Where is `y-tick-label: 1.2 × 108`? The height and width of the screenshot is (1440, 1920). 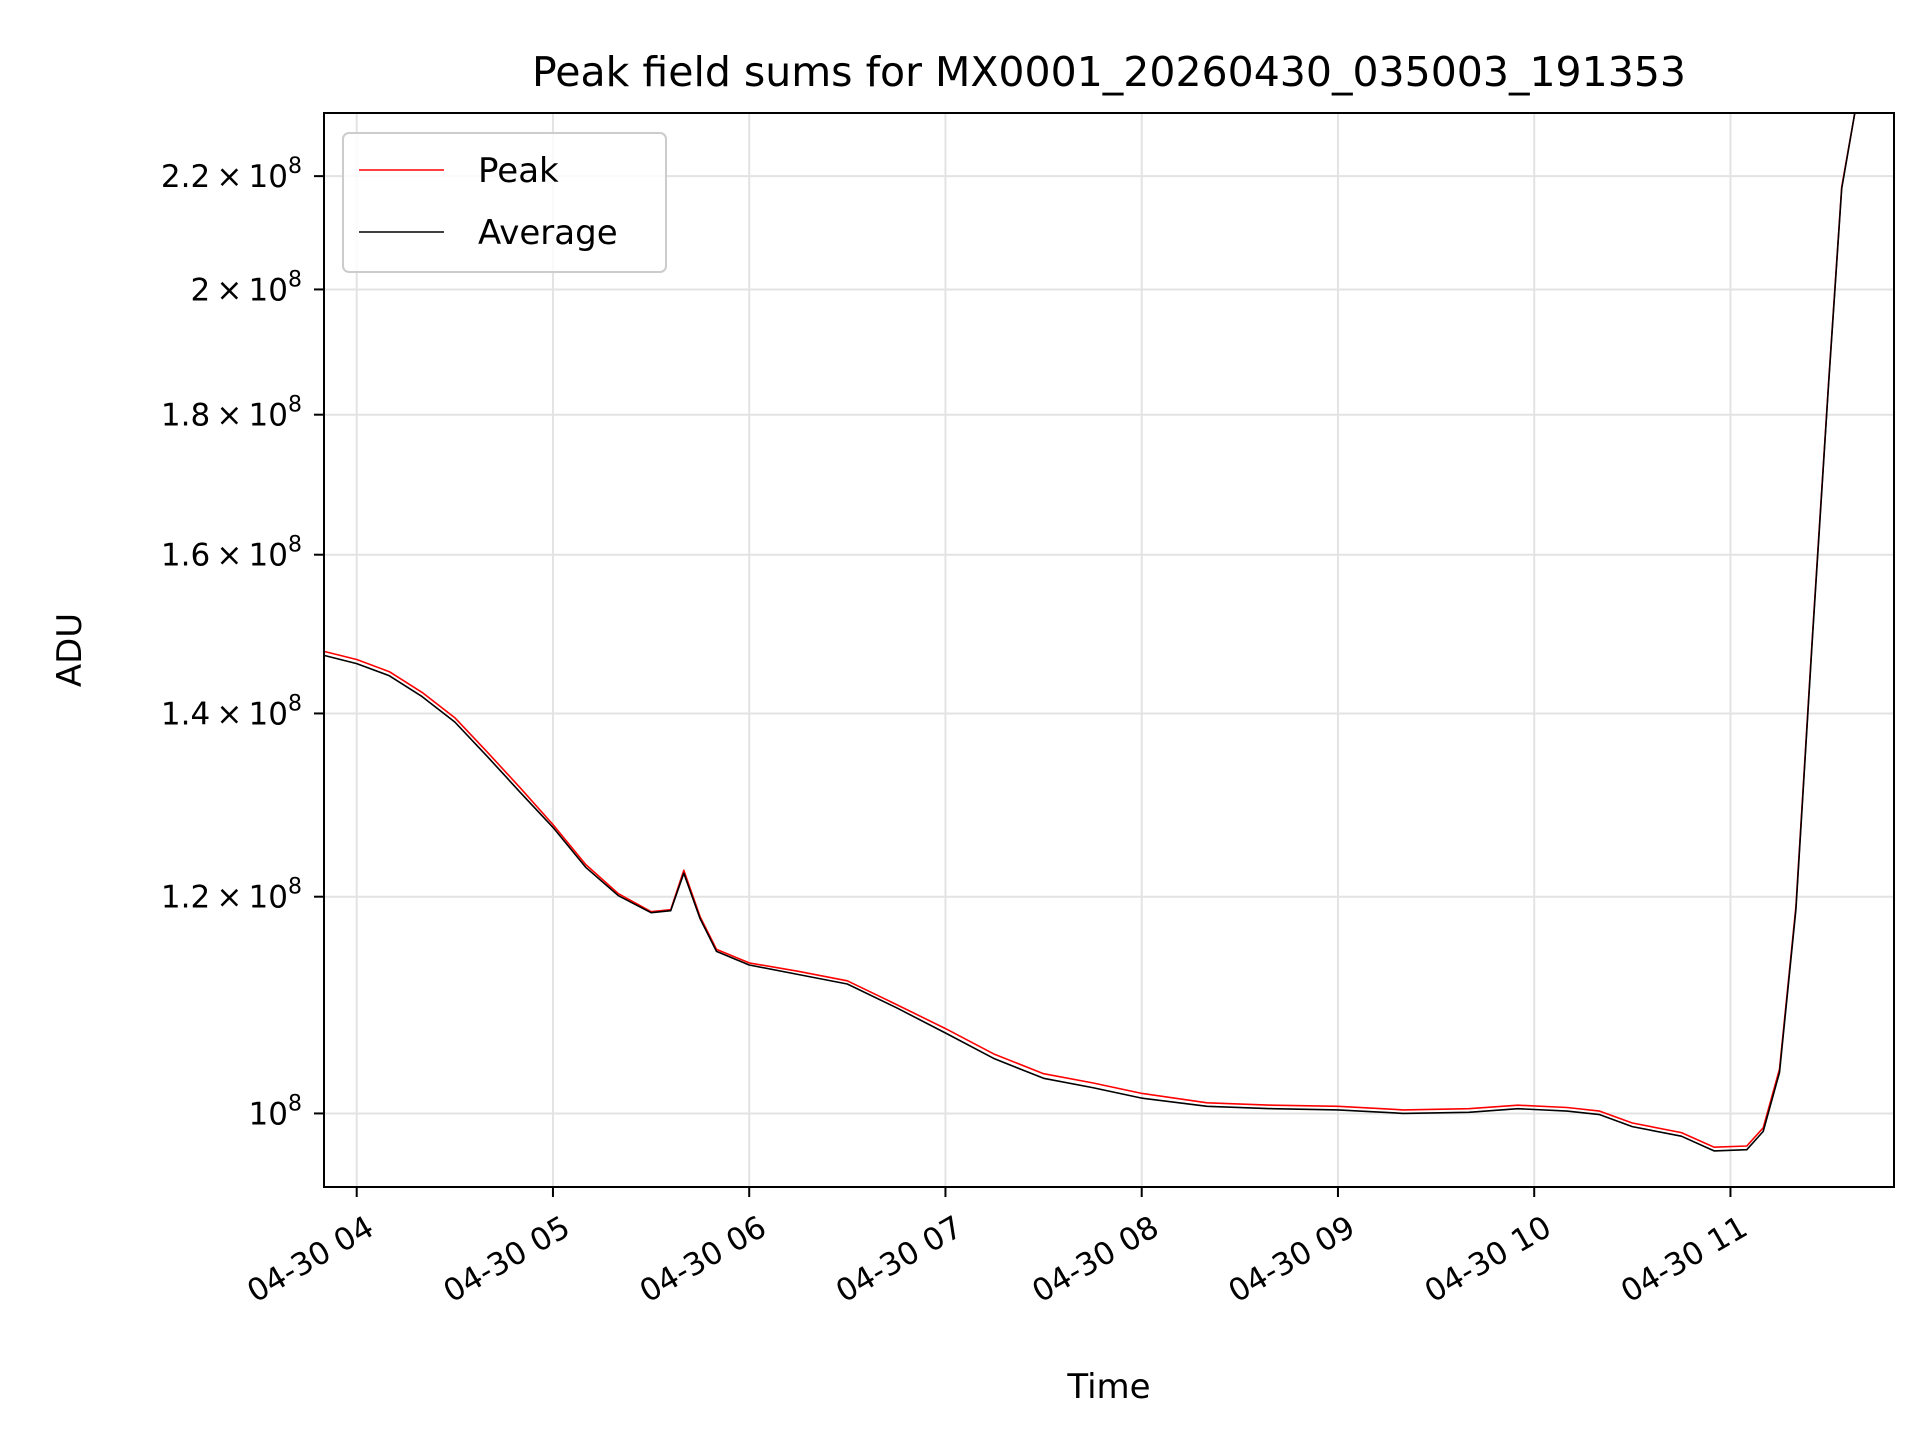
y-tick-label: 1.2 × 108 is located at coordinates (231, 895).